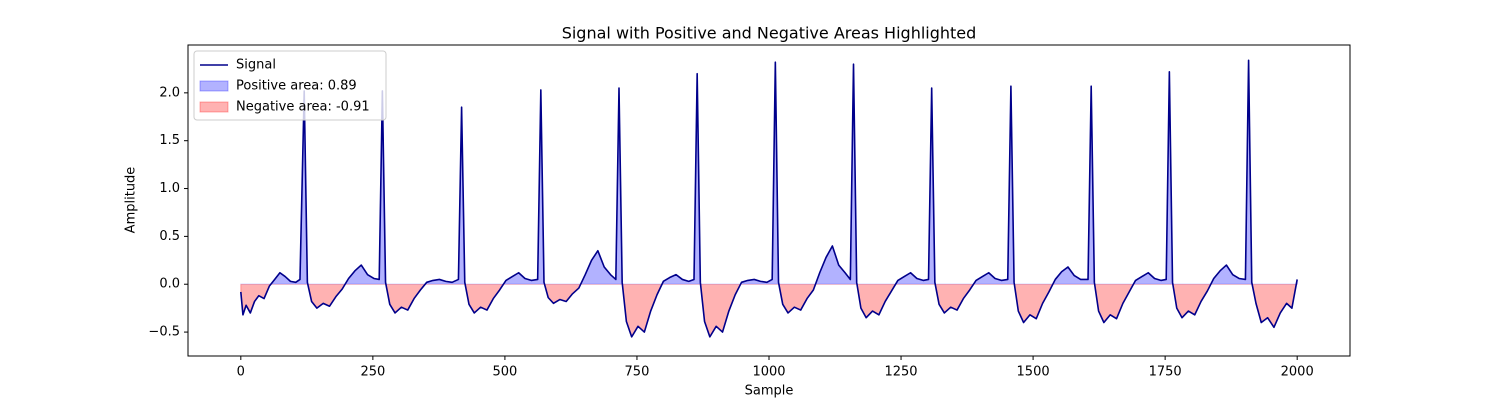 The width and height of the screenshot is (1500, 400). I want to click on x-tick-label: 250, so click(372, 372).